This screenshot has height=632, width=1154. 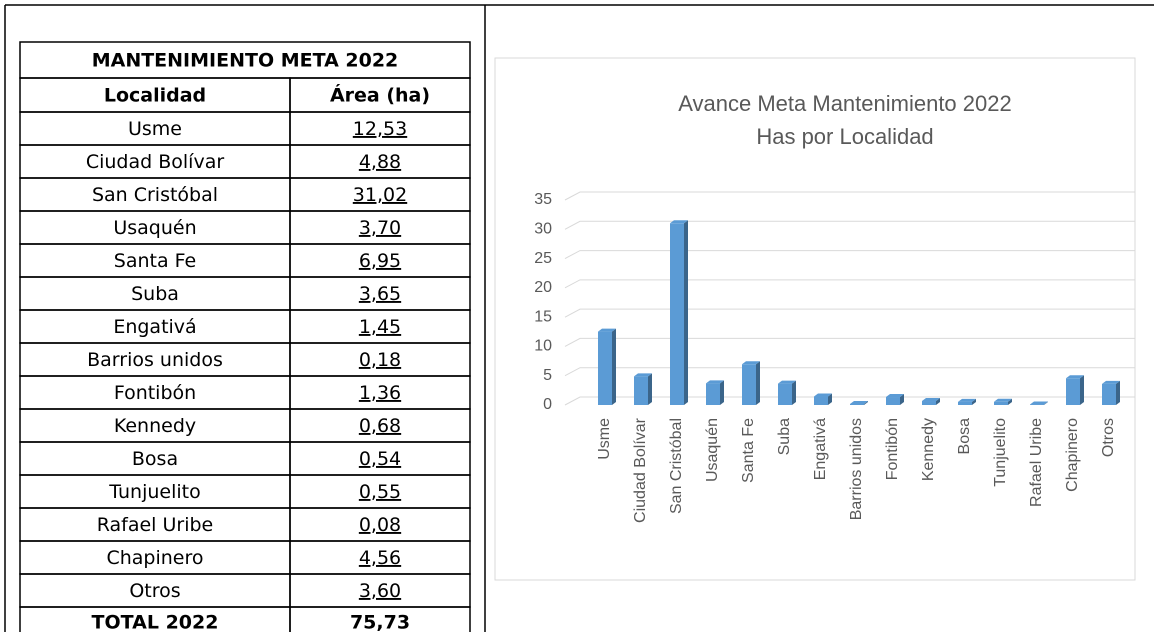 I want to click on locality: Barrios unidos, so click(x=155, y=360).